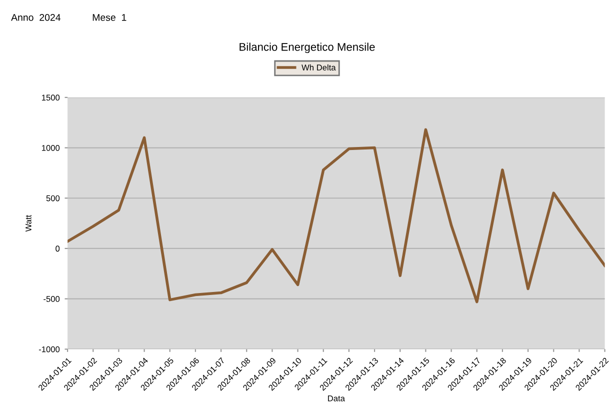 Image resolution: width=614 pixels, height=406 pixels. What do you see at coordinates (336, 399) in the screenshot?
I see `x-axis-title: Data` at bounding box center [336, 399].